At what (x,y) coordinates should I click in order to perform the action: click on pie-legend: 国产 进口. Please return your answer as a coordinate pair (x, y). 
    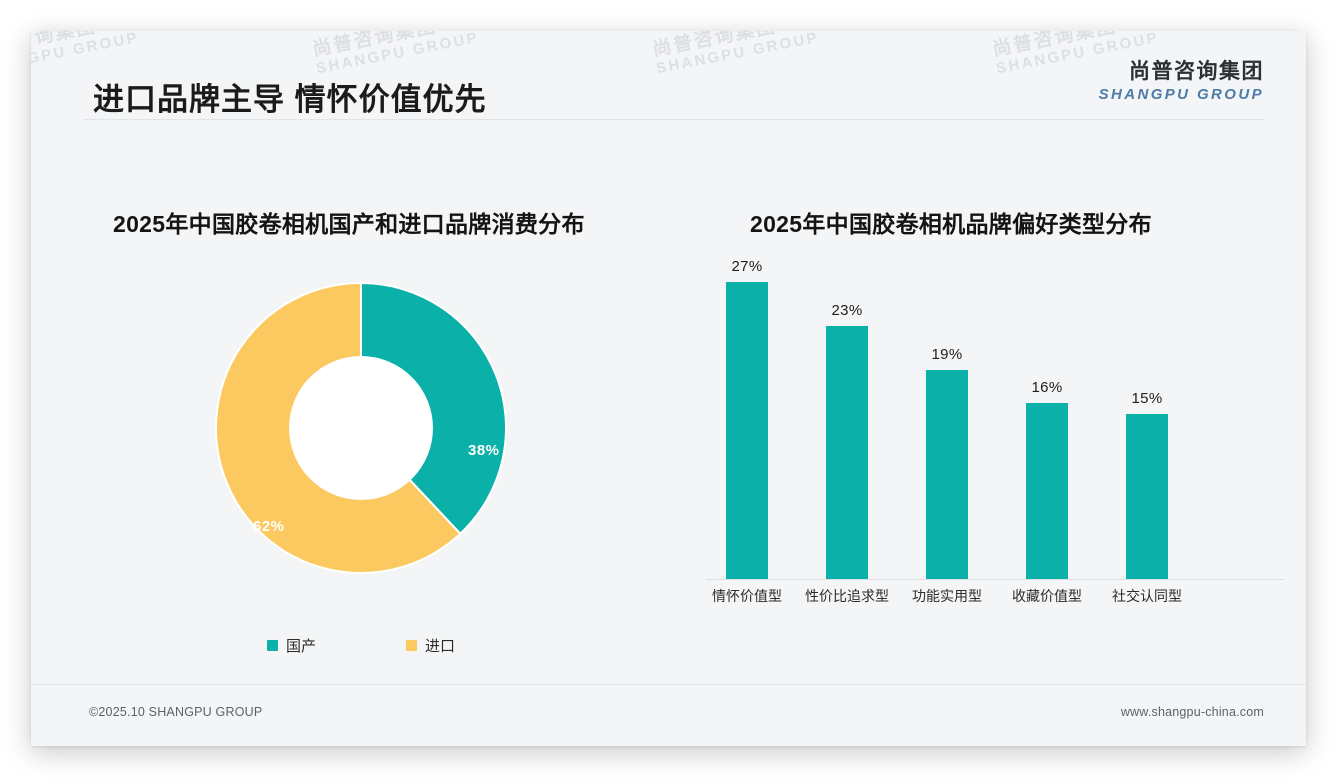
    Looking at the image, I should click on (361, 645).